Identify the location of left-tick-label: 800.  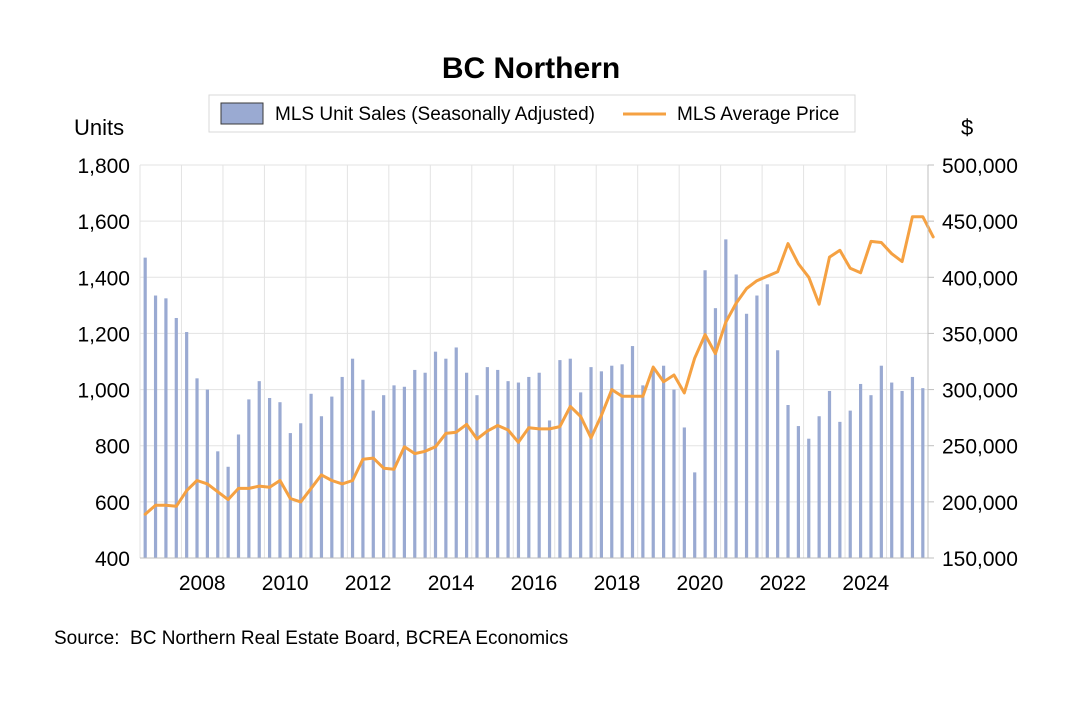
(112, 447).